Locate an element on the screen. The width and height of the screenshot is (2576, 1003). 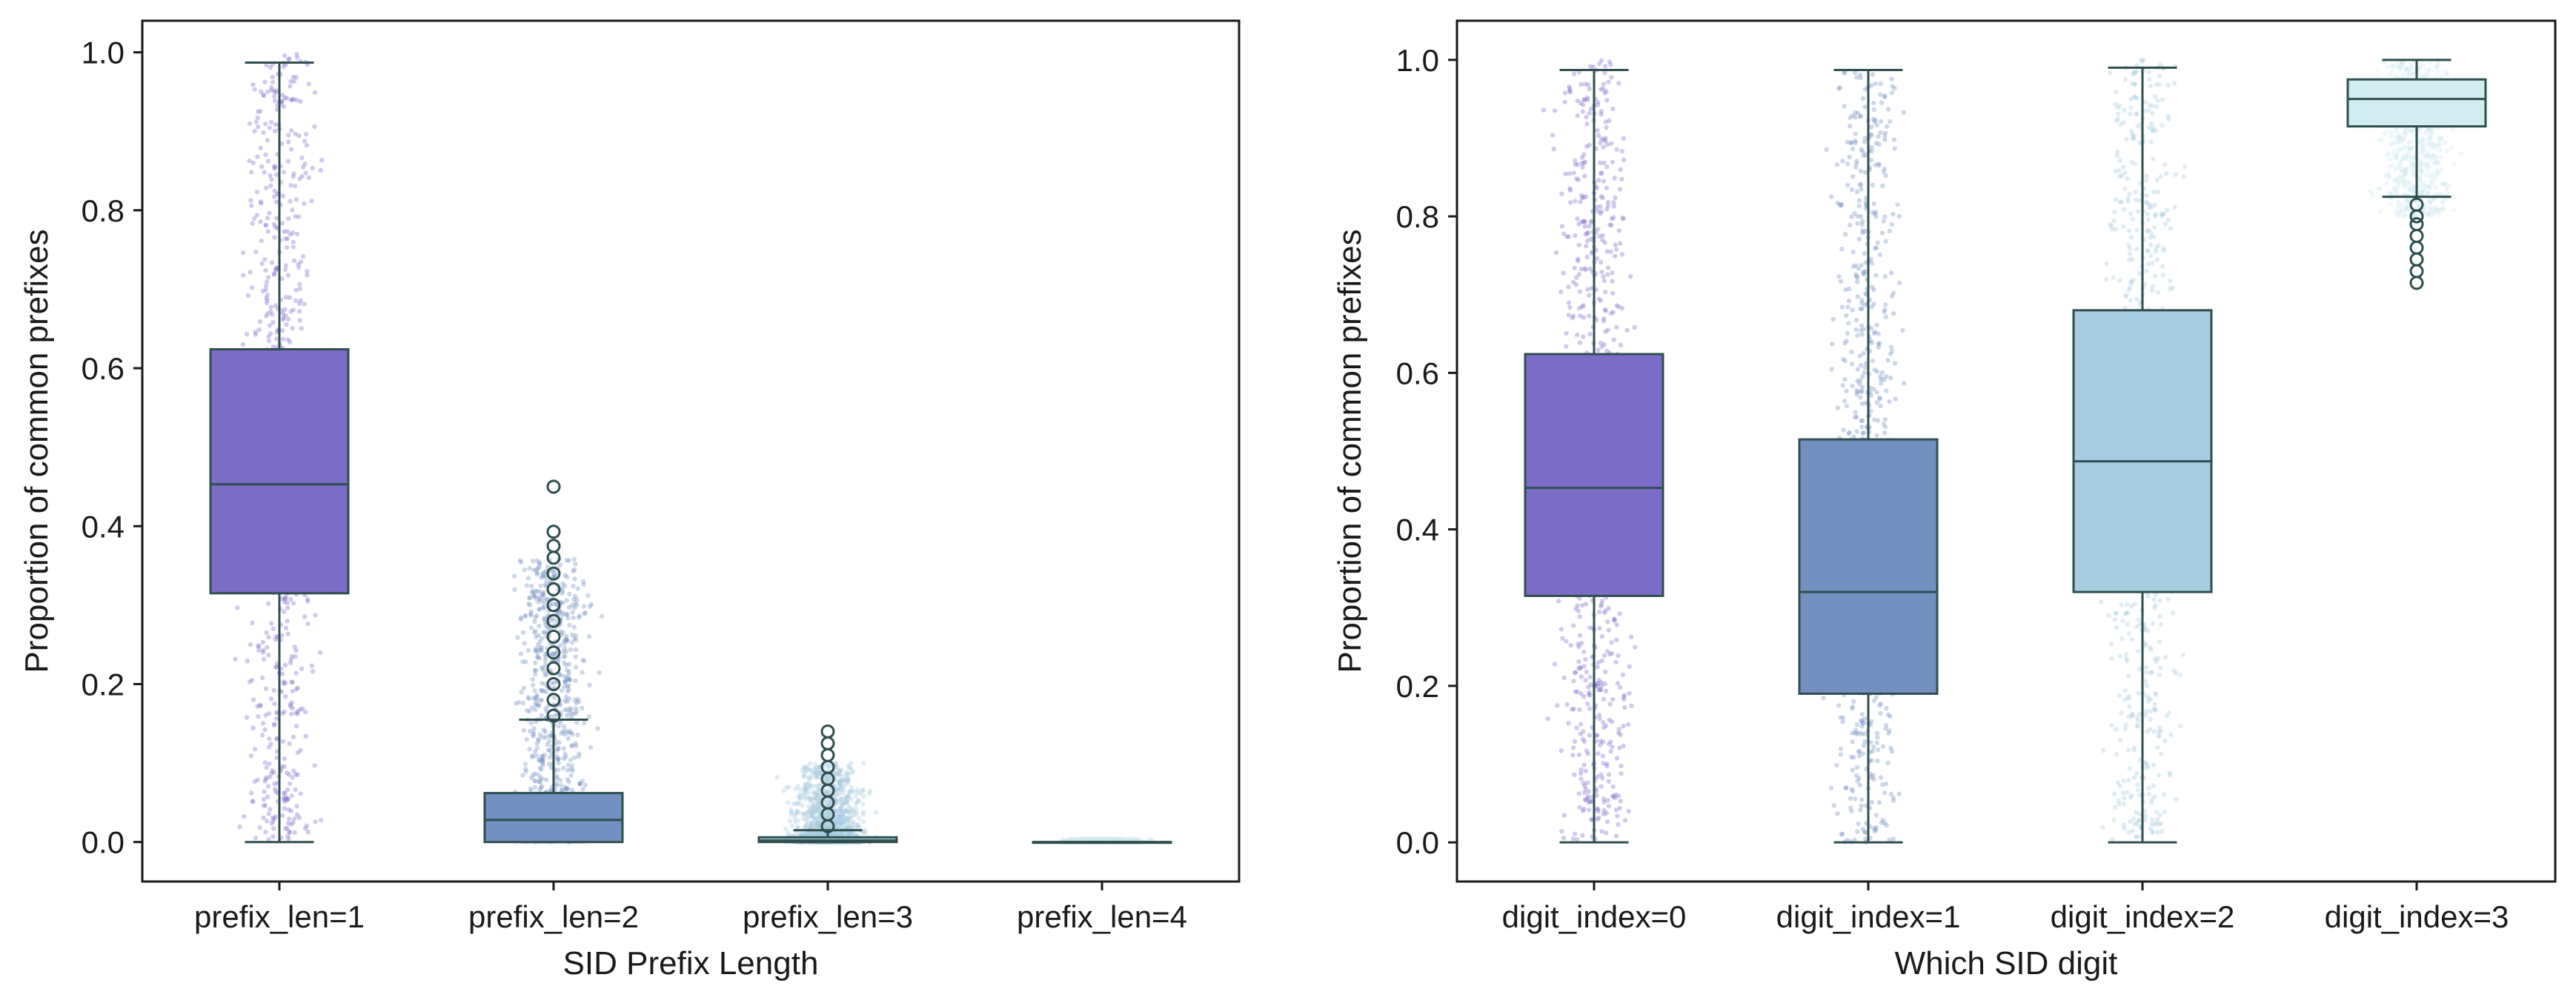
left-x-axis-label: SID Prefix Length is located at coordinates (691, 963).